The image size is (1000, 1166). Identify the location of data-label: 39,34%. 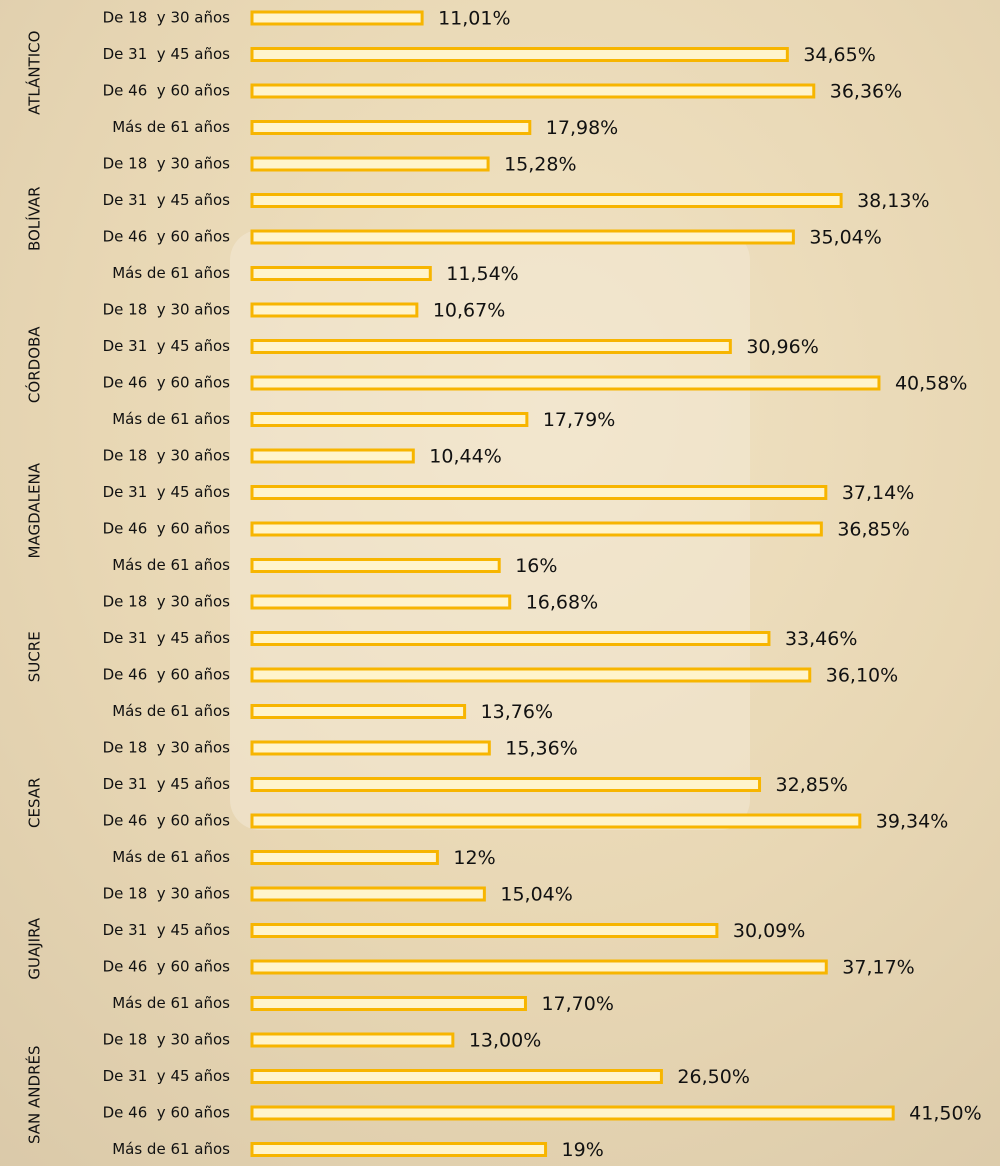
(912, 822).